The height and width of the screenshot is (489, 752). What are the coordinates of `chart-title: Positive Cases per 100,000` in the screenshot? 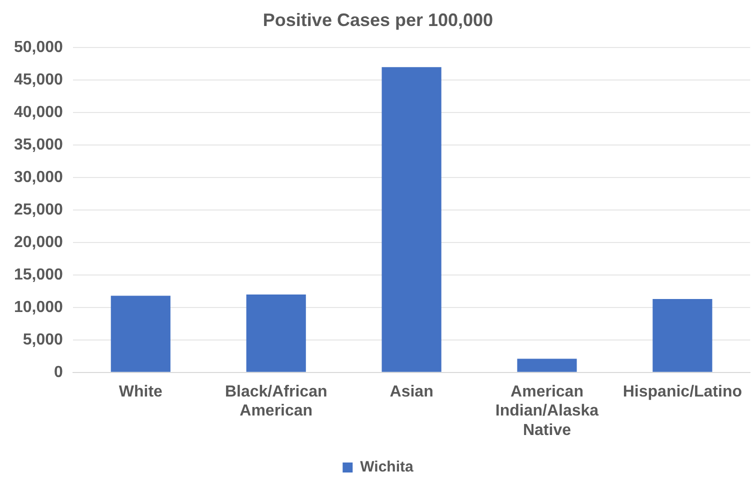 It's located at (378, 20).